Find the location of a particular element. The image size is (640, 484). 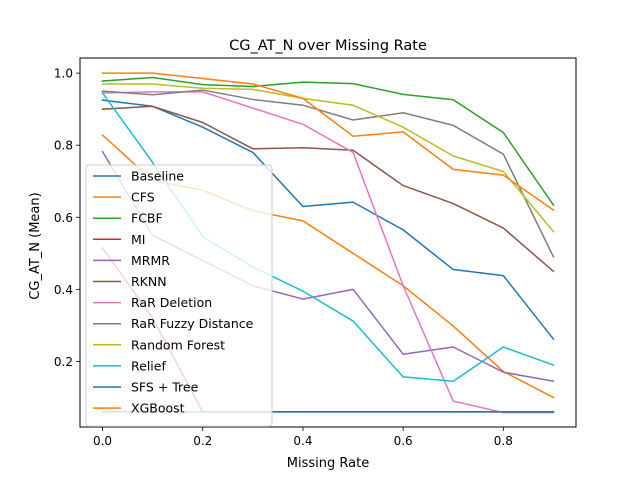

legend-label-9: Relief is located at coordinates (148, 365).